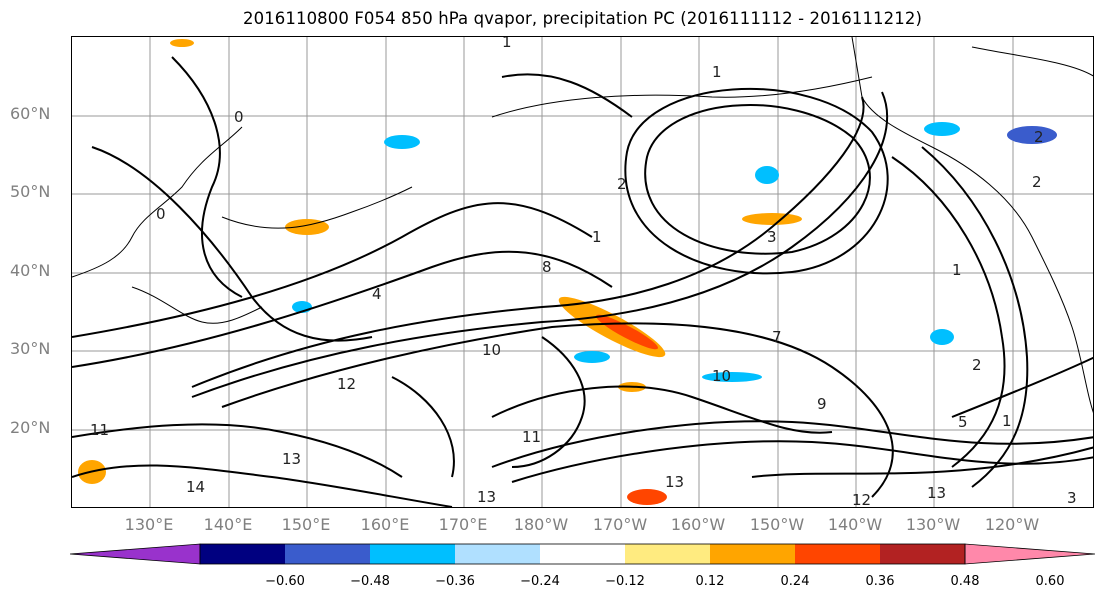 This screenshot has height=601, width=1105. I want to click on colorbar-tick-label: −0.12, so click(625, 581).